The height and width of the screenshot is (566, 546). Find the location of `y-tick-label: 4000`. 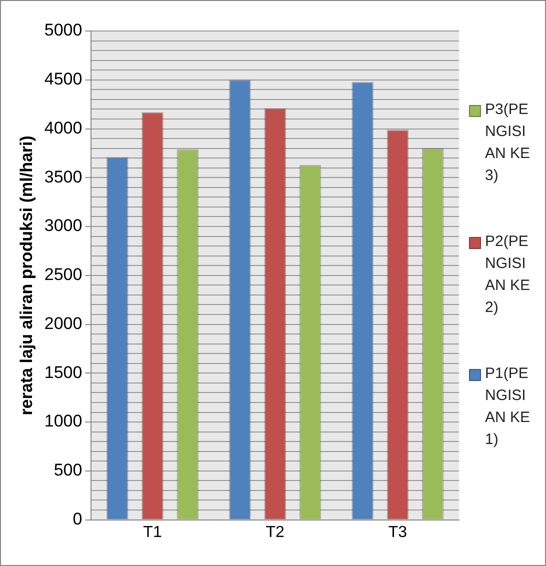

y-tick-label: 4000 is located at coordinates (63, 128).